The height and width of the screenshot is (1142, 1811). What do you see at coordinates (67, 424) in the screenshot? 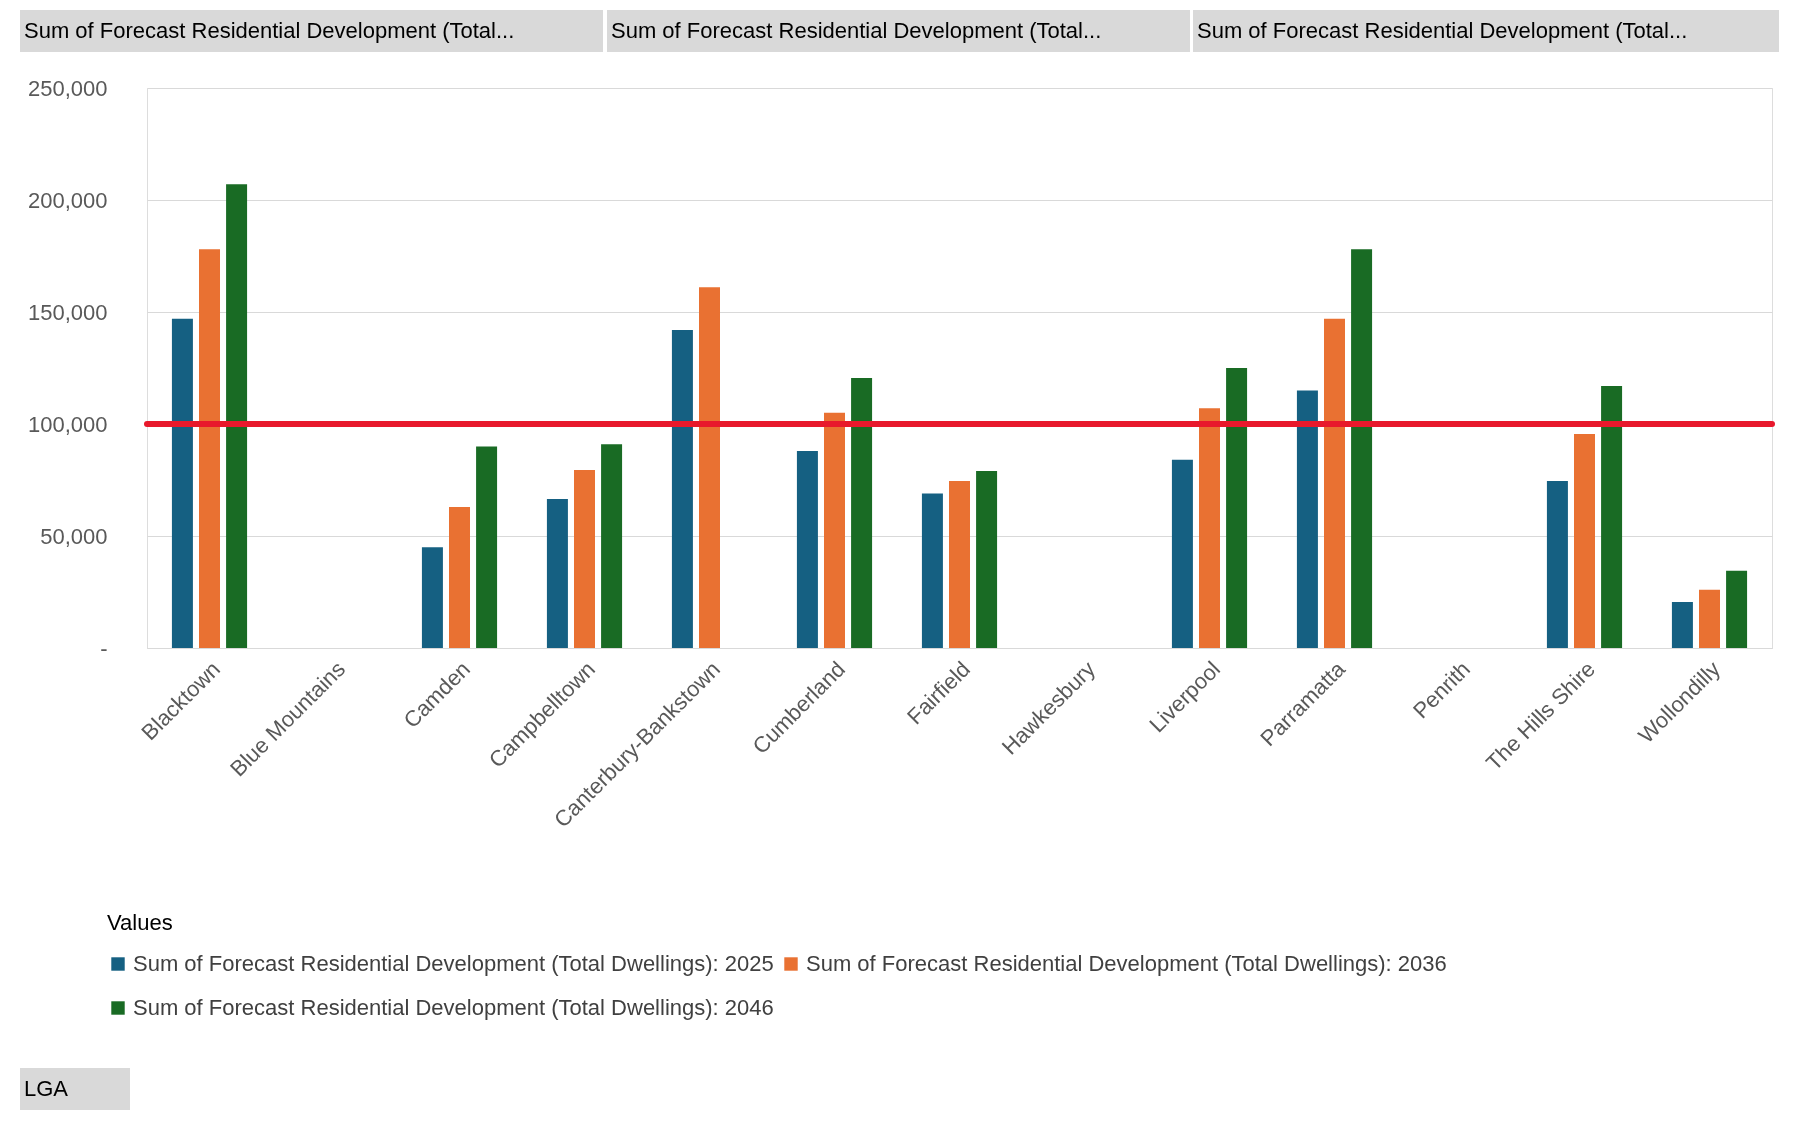
I see `y-tick-label: 100,000` at bounding box center [67, 424].